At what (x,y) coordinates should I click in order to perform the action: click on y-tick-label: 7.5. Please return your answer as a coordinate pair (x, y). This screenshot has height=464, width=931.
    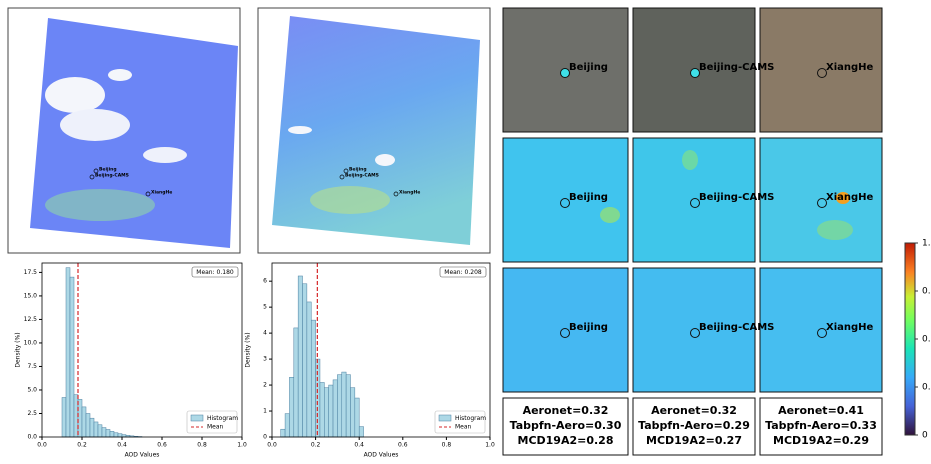
    Looking at the image, I should click on (32, 366).